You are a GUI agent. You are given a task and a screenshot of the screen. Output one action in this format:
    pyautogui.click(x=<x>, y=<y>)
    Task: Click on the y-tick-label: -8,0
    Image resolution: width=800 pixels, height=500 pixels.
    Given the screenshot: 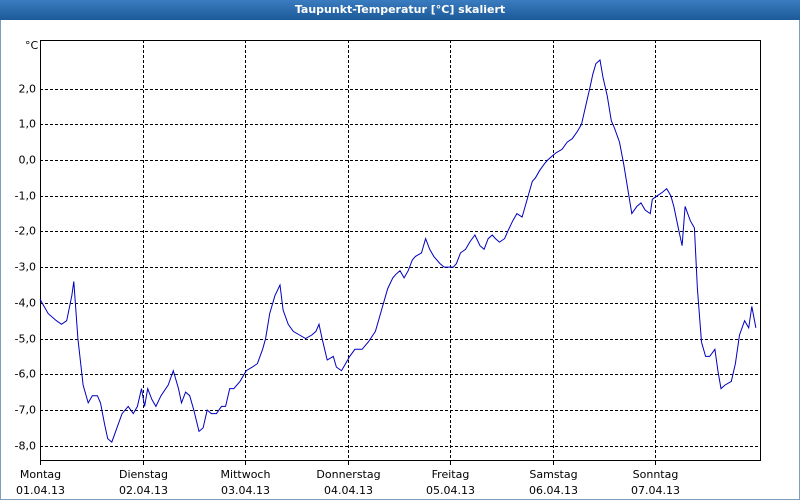 What is the action you would take?
    pyautogui.click(x=25, y=446)
    